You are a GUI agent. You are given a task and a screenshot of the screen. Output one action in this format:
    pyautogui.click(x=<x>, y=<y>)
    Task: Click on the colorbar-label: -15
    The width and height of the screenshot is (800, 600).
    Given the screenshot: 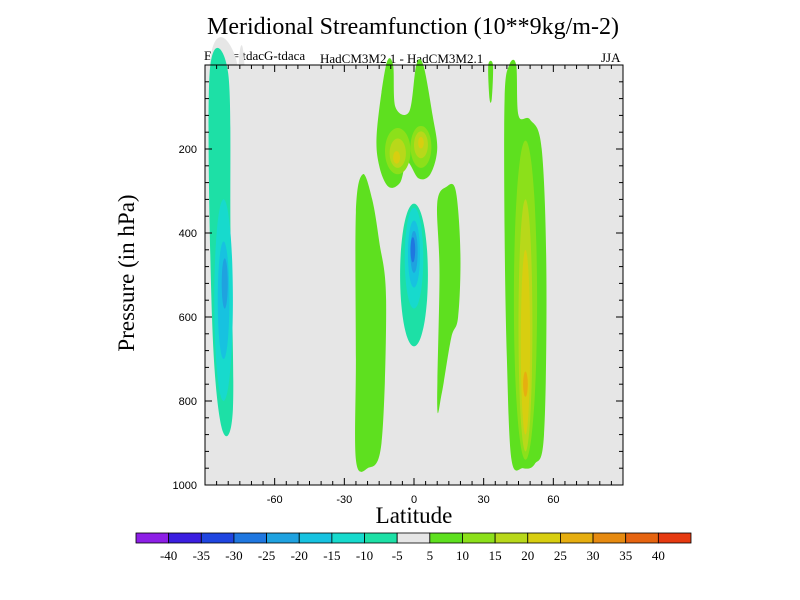 What is the action you would take?
    pyautogui.click(x=331, y=555)
    